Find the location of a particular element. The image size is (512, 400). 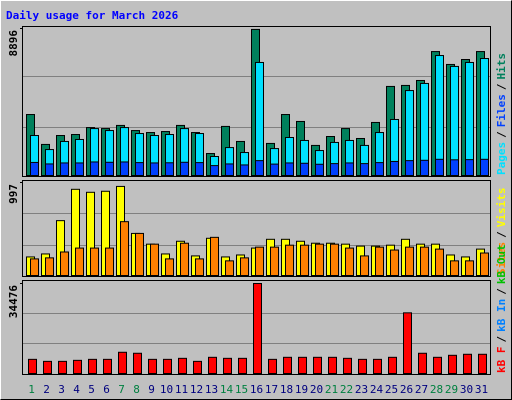

x-tick-label: 4 is located at coordinates (76, 389).